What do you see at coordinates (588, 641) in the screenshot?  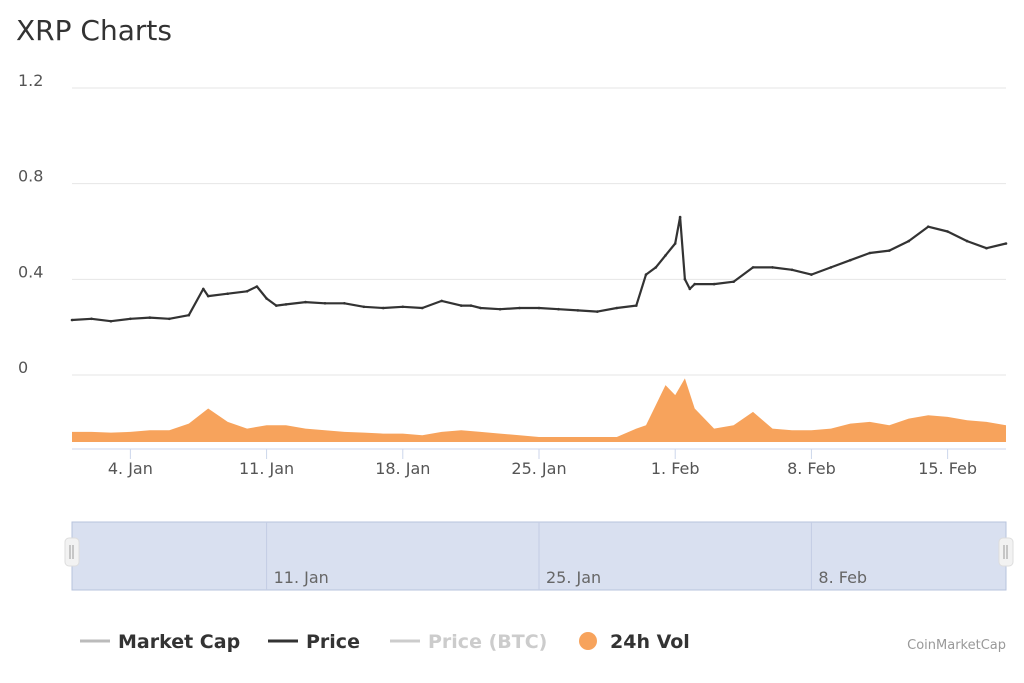 I see `legend-circle-marker` at bounding box center [588, 641].